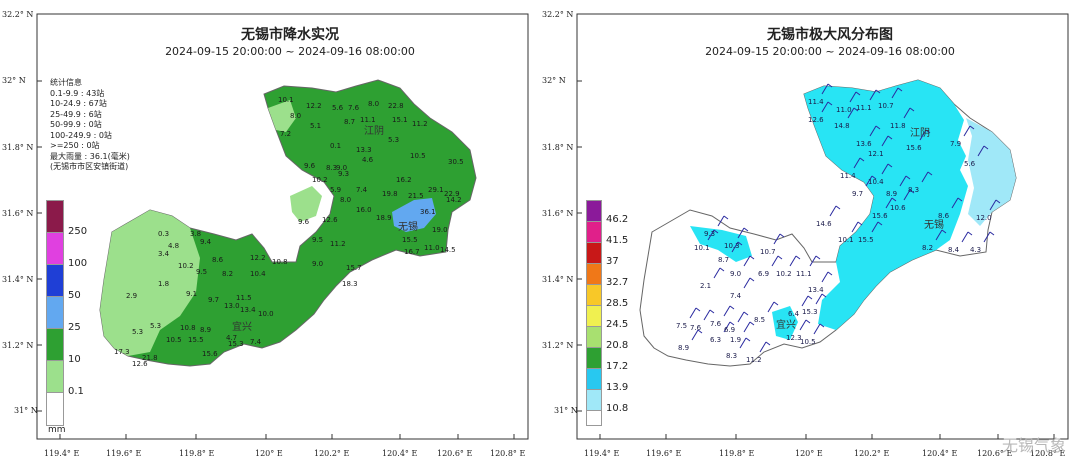 This screenshot has width=1080, height=465. Describe the element at coordinates (716, 340) in the screenshot. I see `station-value: 6.3` at that location.